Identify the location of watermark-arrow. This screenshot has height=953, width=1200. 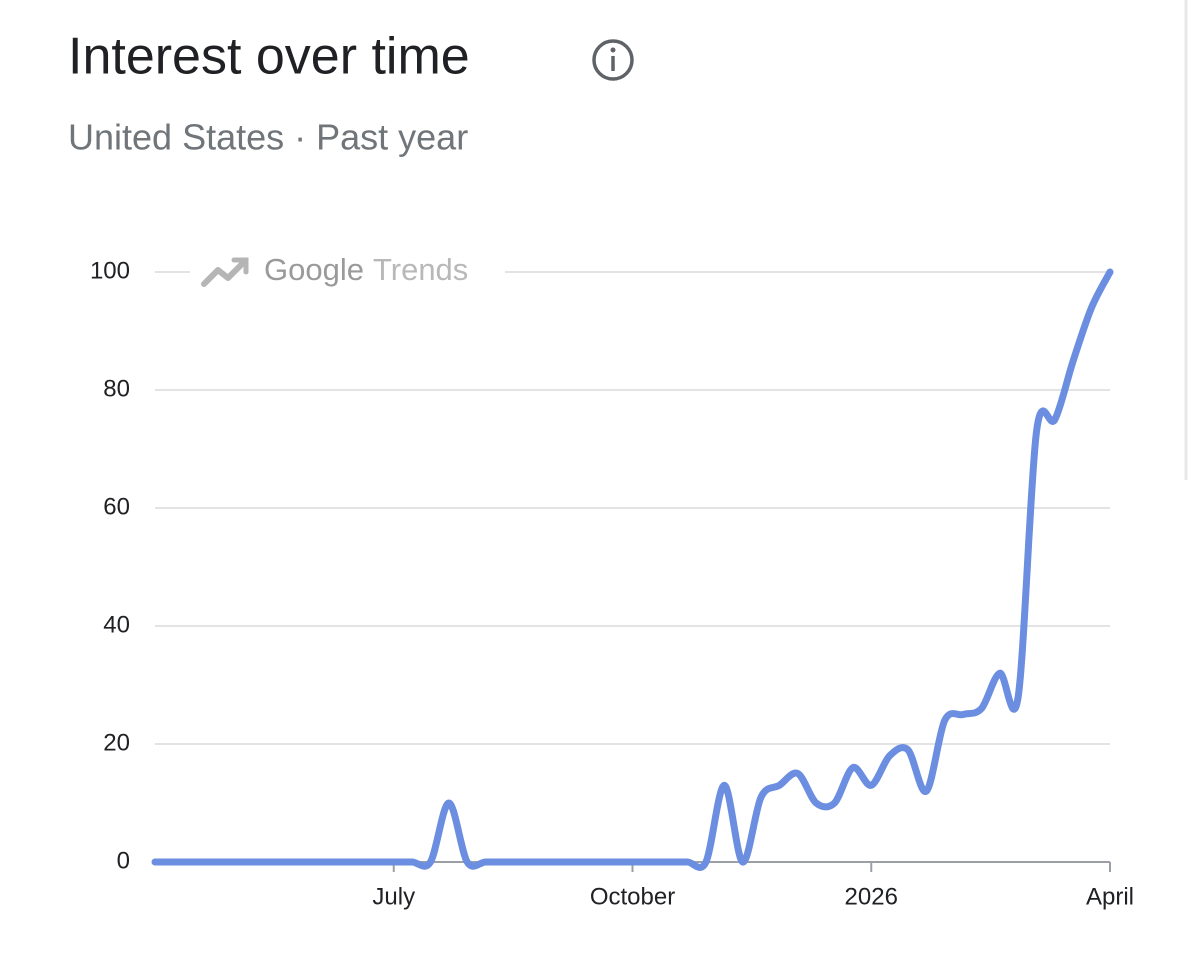
(240, 266).